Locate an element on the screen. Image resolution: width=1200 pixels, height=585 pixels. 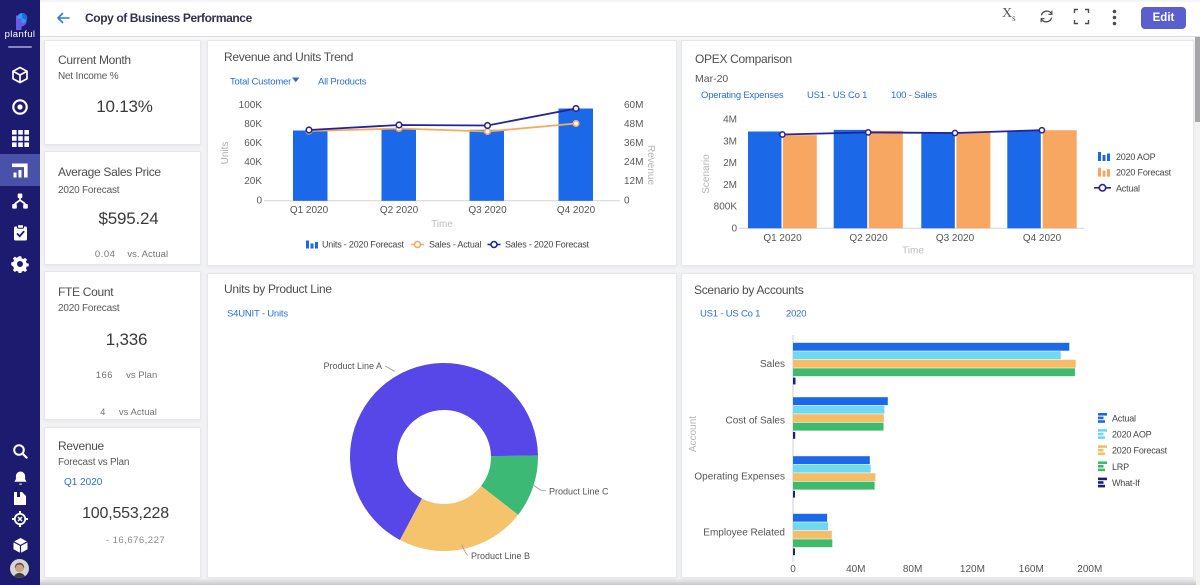
svg-text: Mar-20 is located at coordinates (711, 79).